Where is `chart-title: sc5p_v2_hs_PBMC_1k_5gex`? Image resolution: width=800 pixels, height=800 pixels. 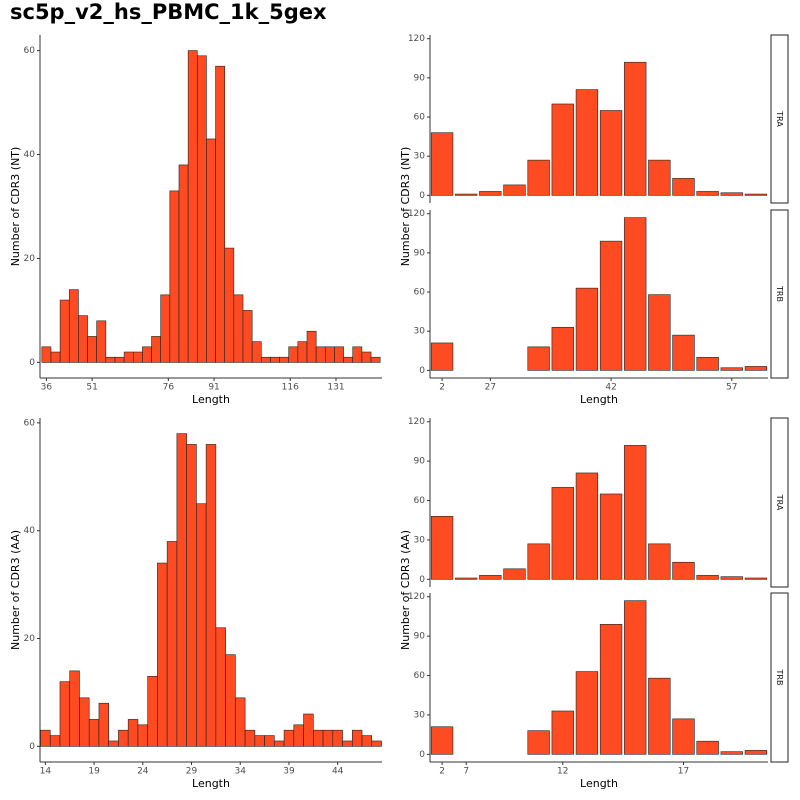
chart-title: sc5p_v2_hs_PBMC_1k_5gex is located at coordinates (168, 12).